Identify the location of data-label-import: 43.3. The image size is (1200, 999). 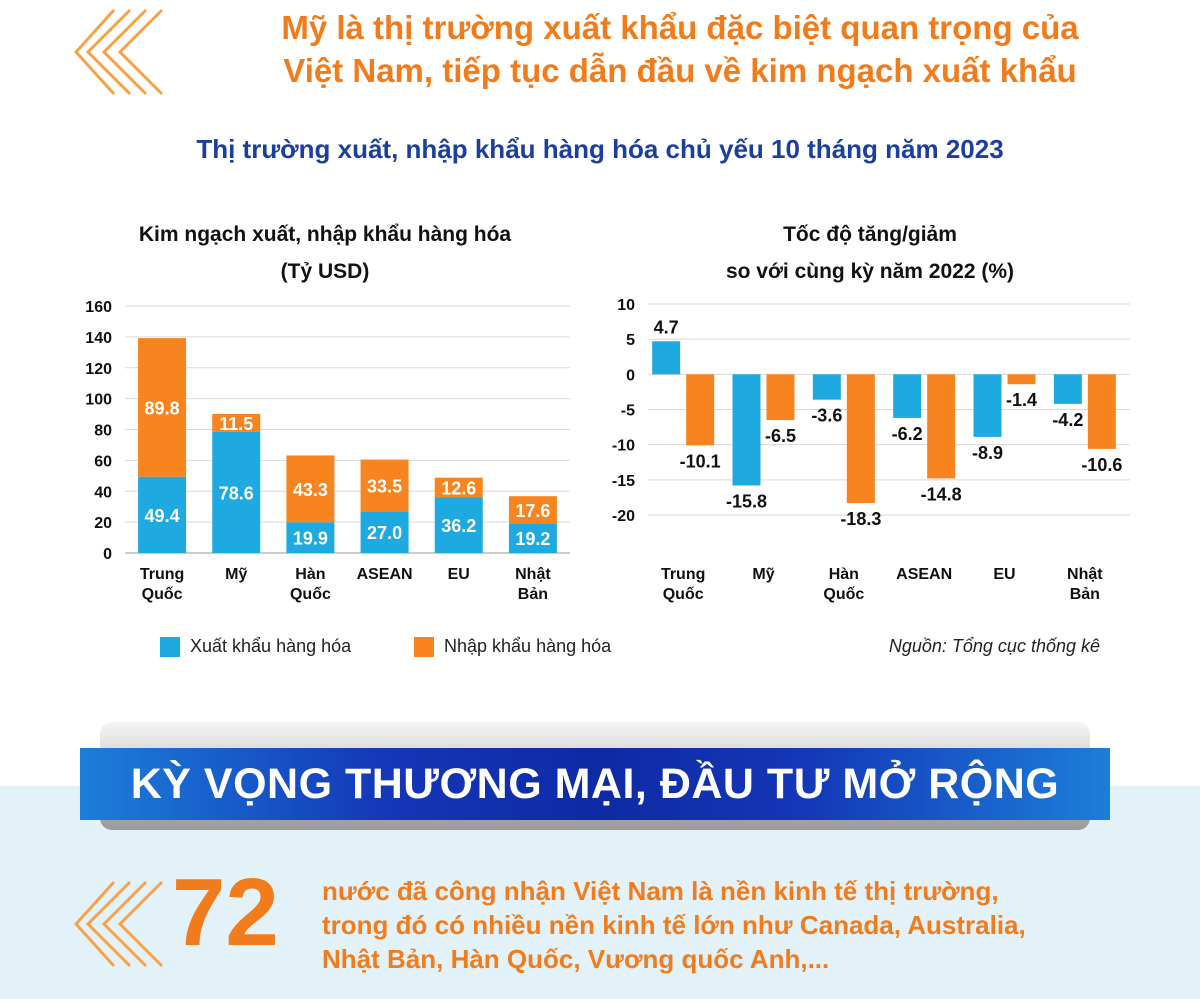
(310, 490).